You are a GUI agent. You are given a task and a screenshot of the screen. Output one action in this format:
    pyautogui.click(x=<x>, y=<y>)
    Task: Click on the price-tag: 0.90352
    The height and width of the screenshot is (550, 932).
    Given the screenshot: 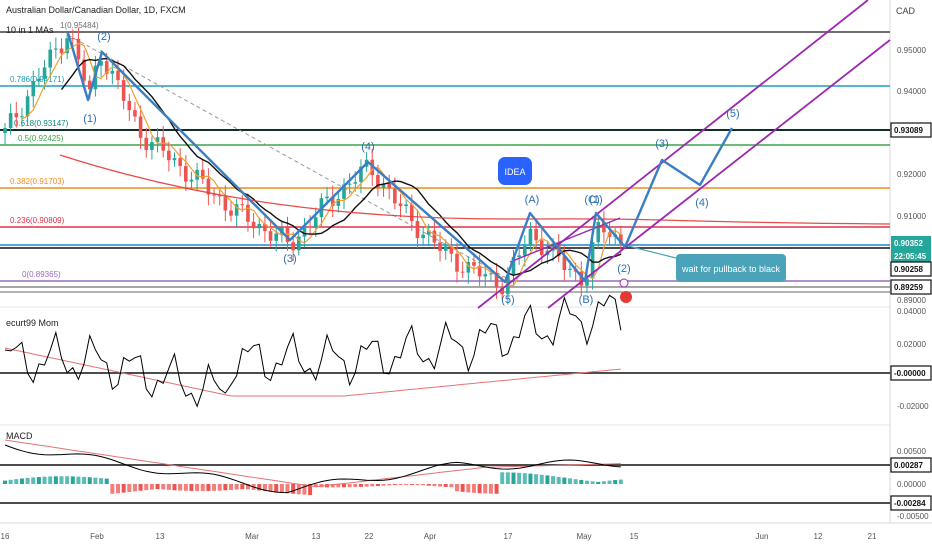 What is the action you would take?
    pyautogui.click(x=908, y=243)
    